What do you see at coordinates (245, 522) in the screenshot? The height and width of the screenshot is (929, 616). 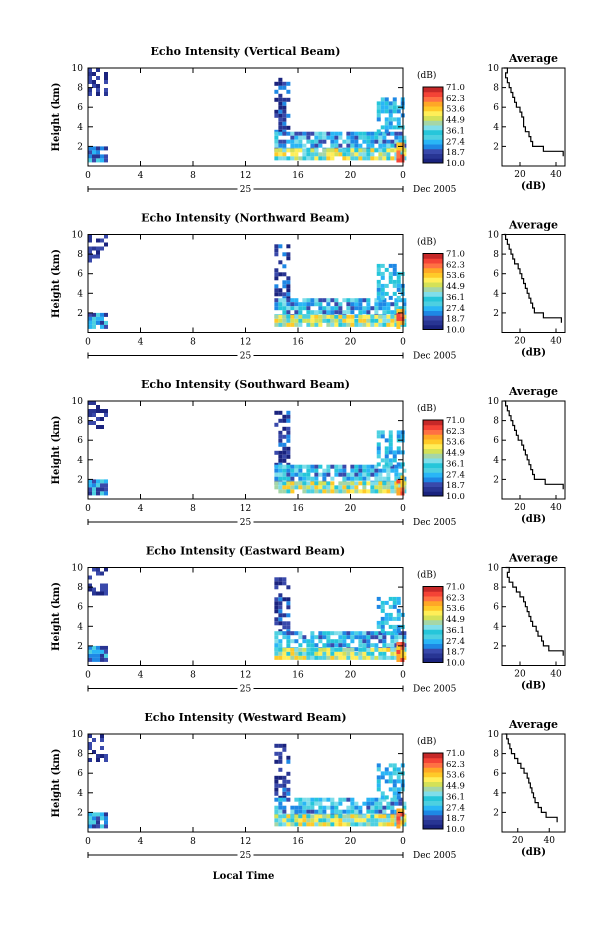 I see `day-label-bg` at bounding box center [245, 522].